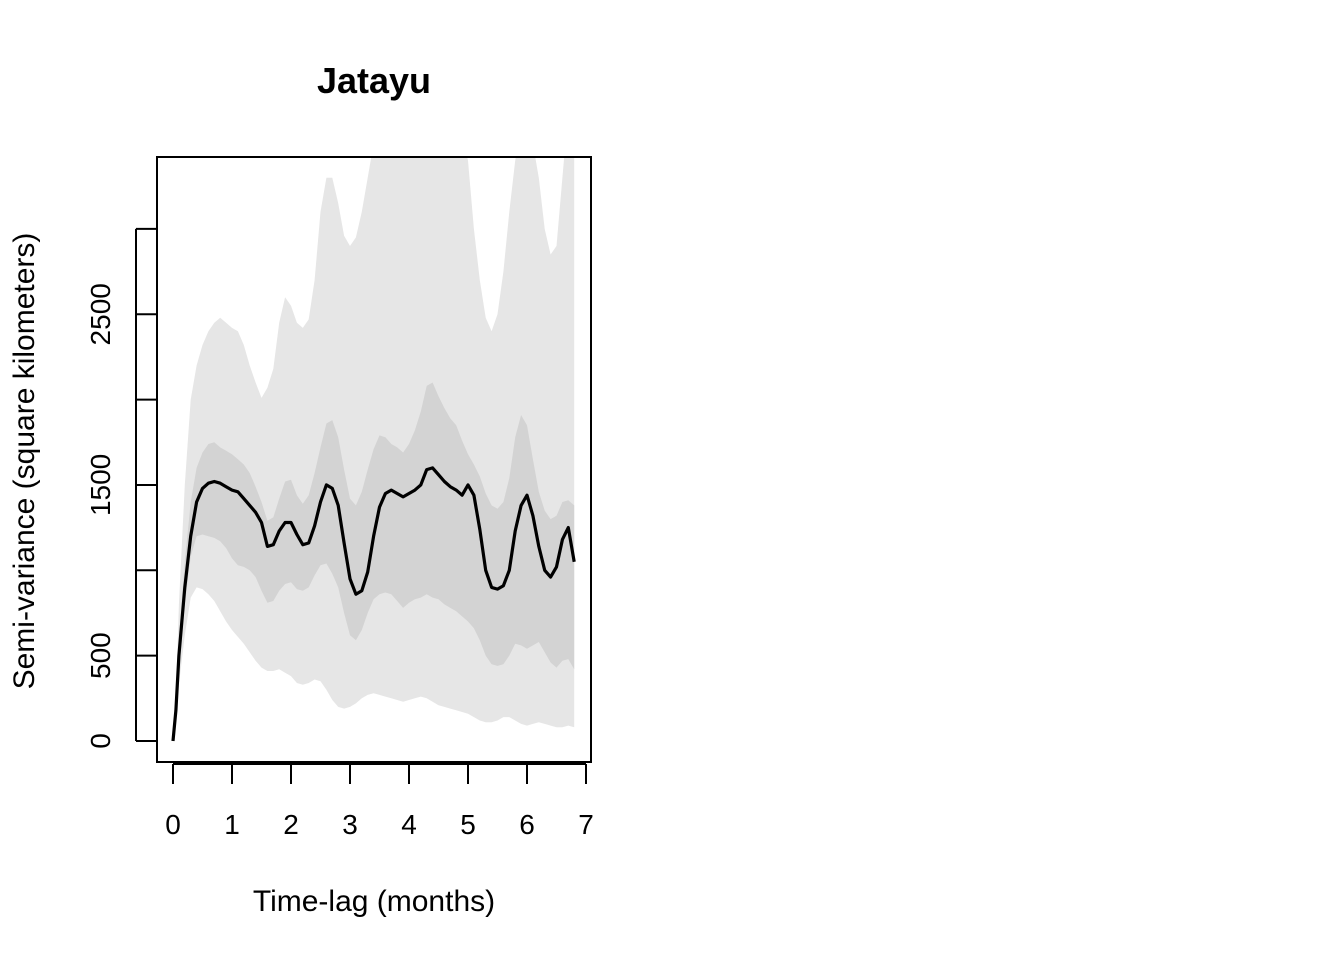 The height and width of the screenshot is (960, 1344). What do you see at coordinates (100, 655) in the screenshot?
I see `y-tick-label: 500` at bounding box center [100, 655].